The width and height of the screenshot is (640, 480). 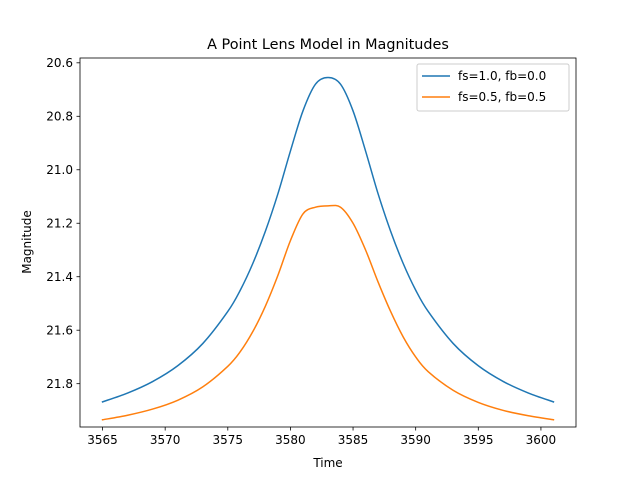 What do you see at coordinates (59, 384) in the screenshot?
I see `y-tick-label: 21.8` at bounding box center [59, 384].